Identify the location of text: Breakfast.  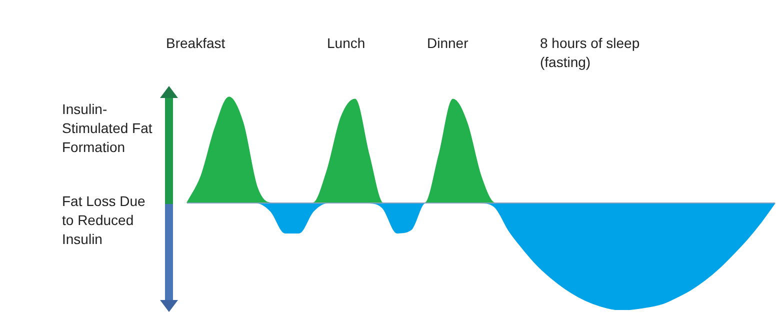
(196, 43).